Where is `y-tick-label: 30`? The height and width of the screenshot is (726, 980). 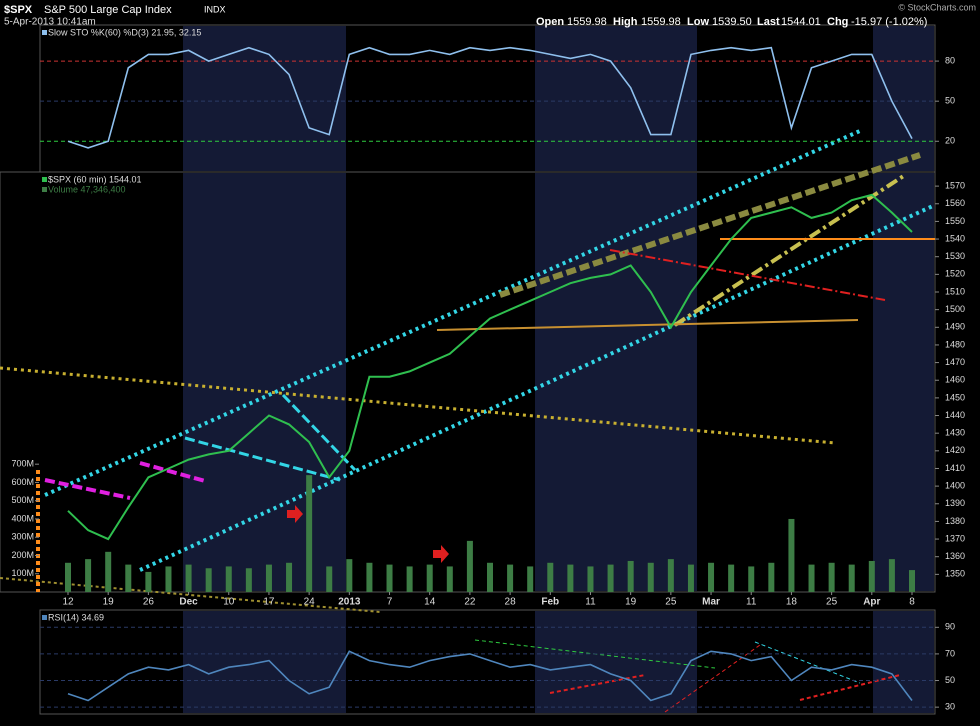 y-tick-label: 30 is located at coordinates (950, 707).